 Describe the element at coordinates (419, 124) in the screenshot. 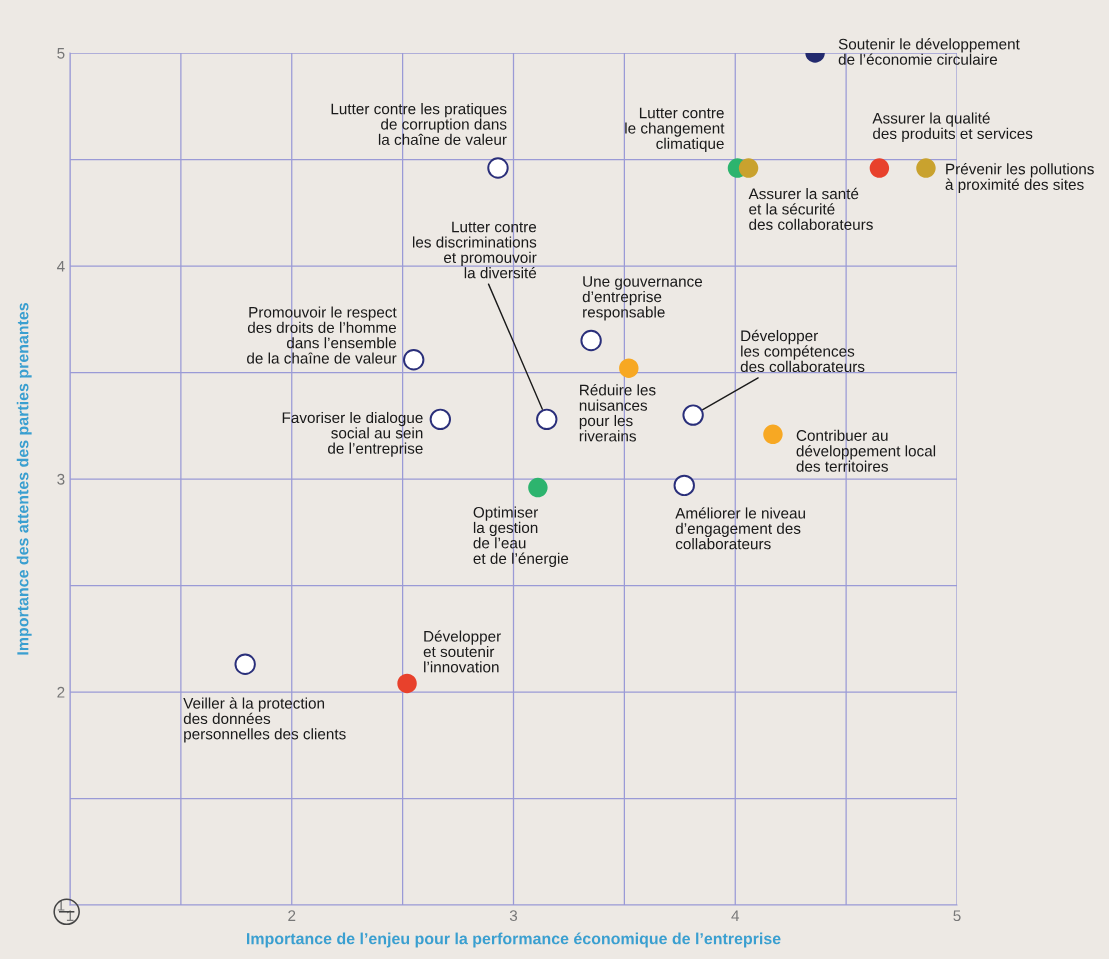

I see `data-label: Lutter contre les pratiques de corruption dans la chaîne de valeur` at that location.